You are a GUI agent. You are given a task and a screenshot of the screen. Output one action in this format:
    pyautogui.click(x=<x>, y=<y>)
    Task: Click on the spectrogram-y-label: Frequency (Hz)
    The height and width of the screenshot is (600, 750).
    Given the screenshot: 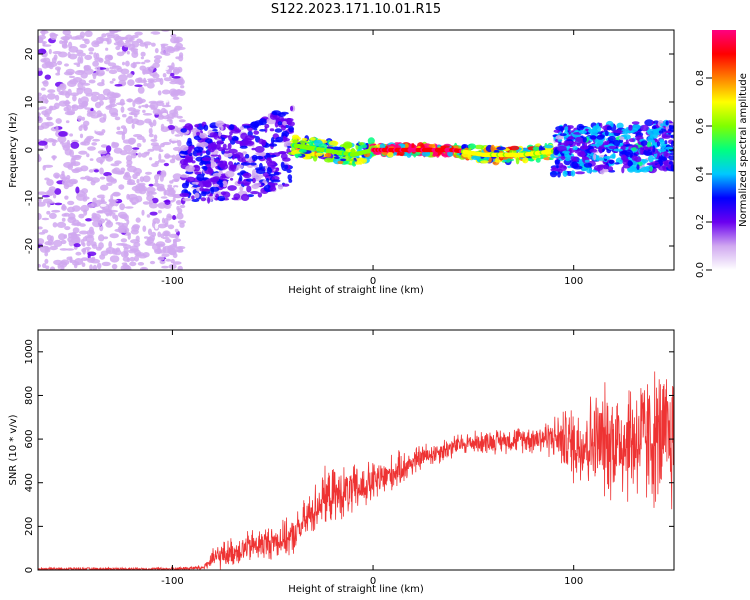 What is the action you would take?
    pyautogui.click(x=13, y=150)
    